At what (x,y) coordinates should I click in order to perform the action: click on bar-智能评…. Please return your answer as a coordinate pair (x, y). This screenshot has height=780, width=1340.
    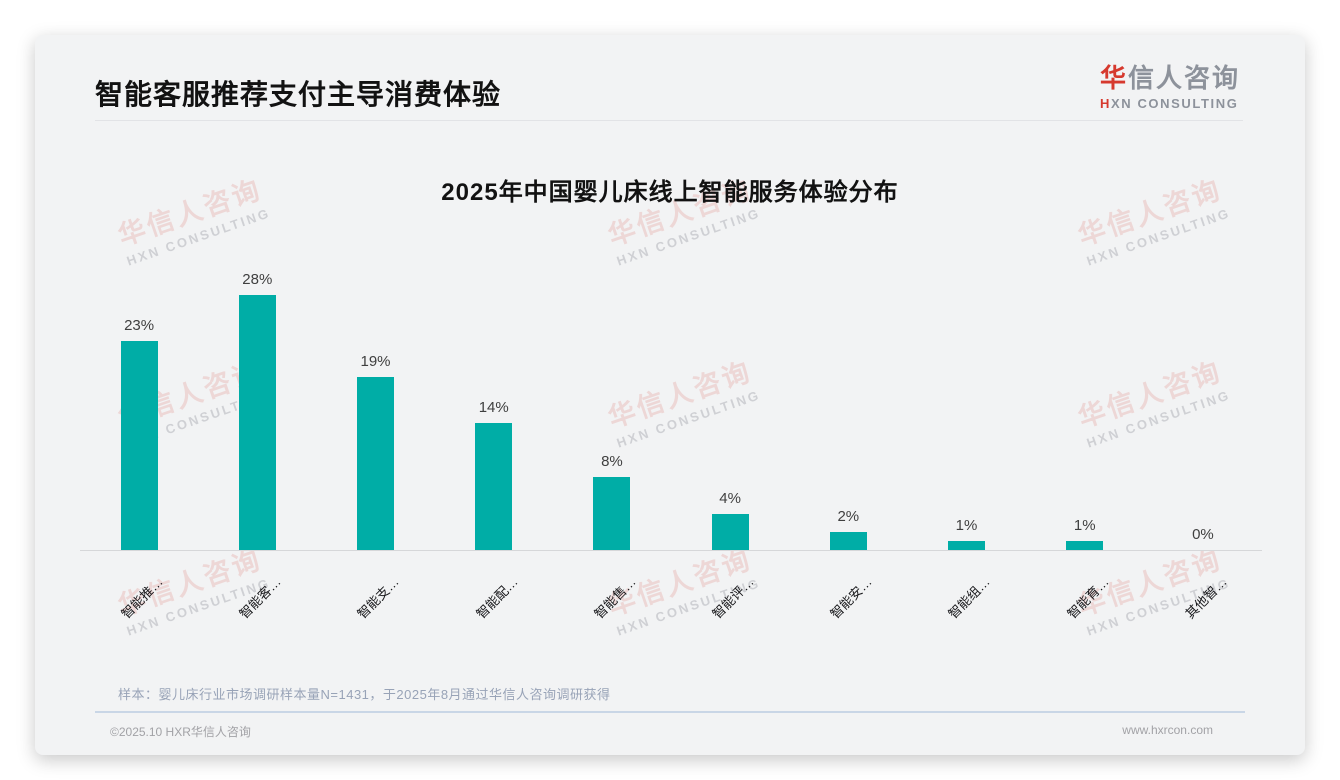
    Looking at the image, I should click on (730, 531).